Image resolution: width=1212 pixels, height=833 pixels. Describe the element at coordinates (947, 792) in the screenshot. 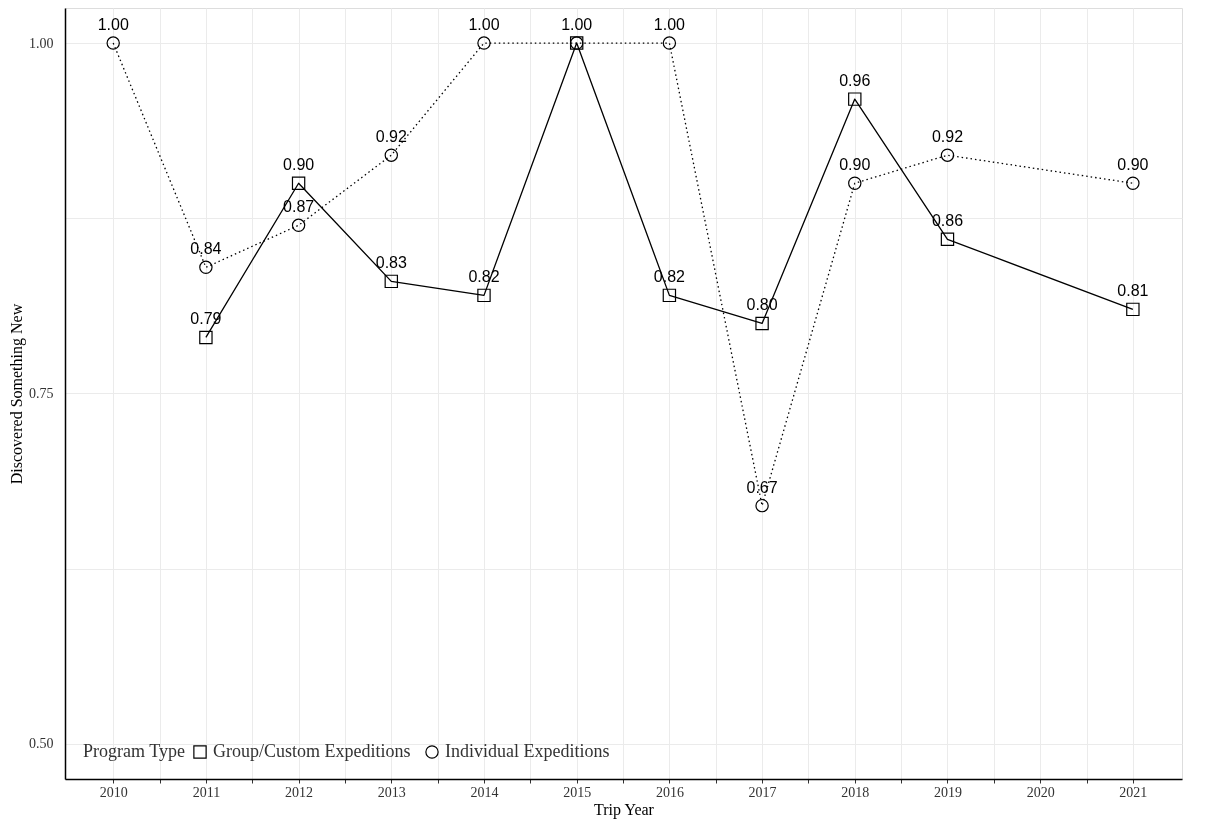

I see `x-tick-label: 2019` at that location.